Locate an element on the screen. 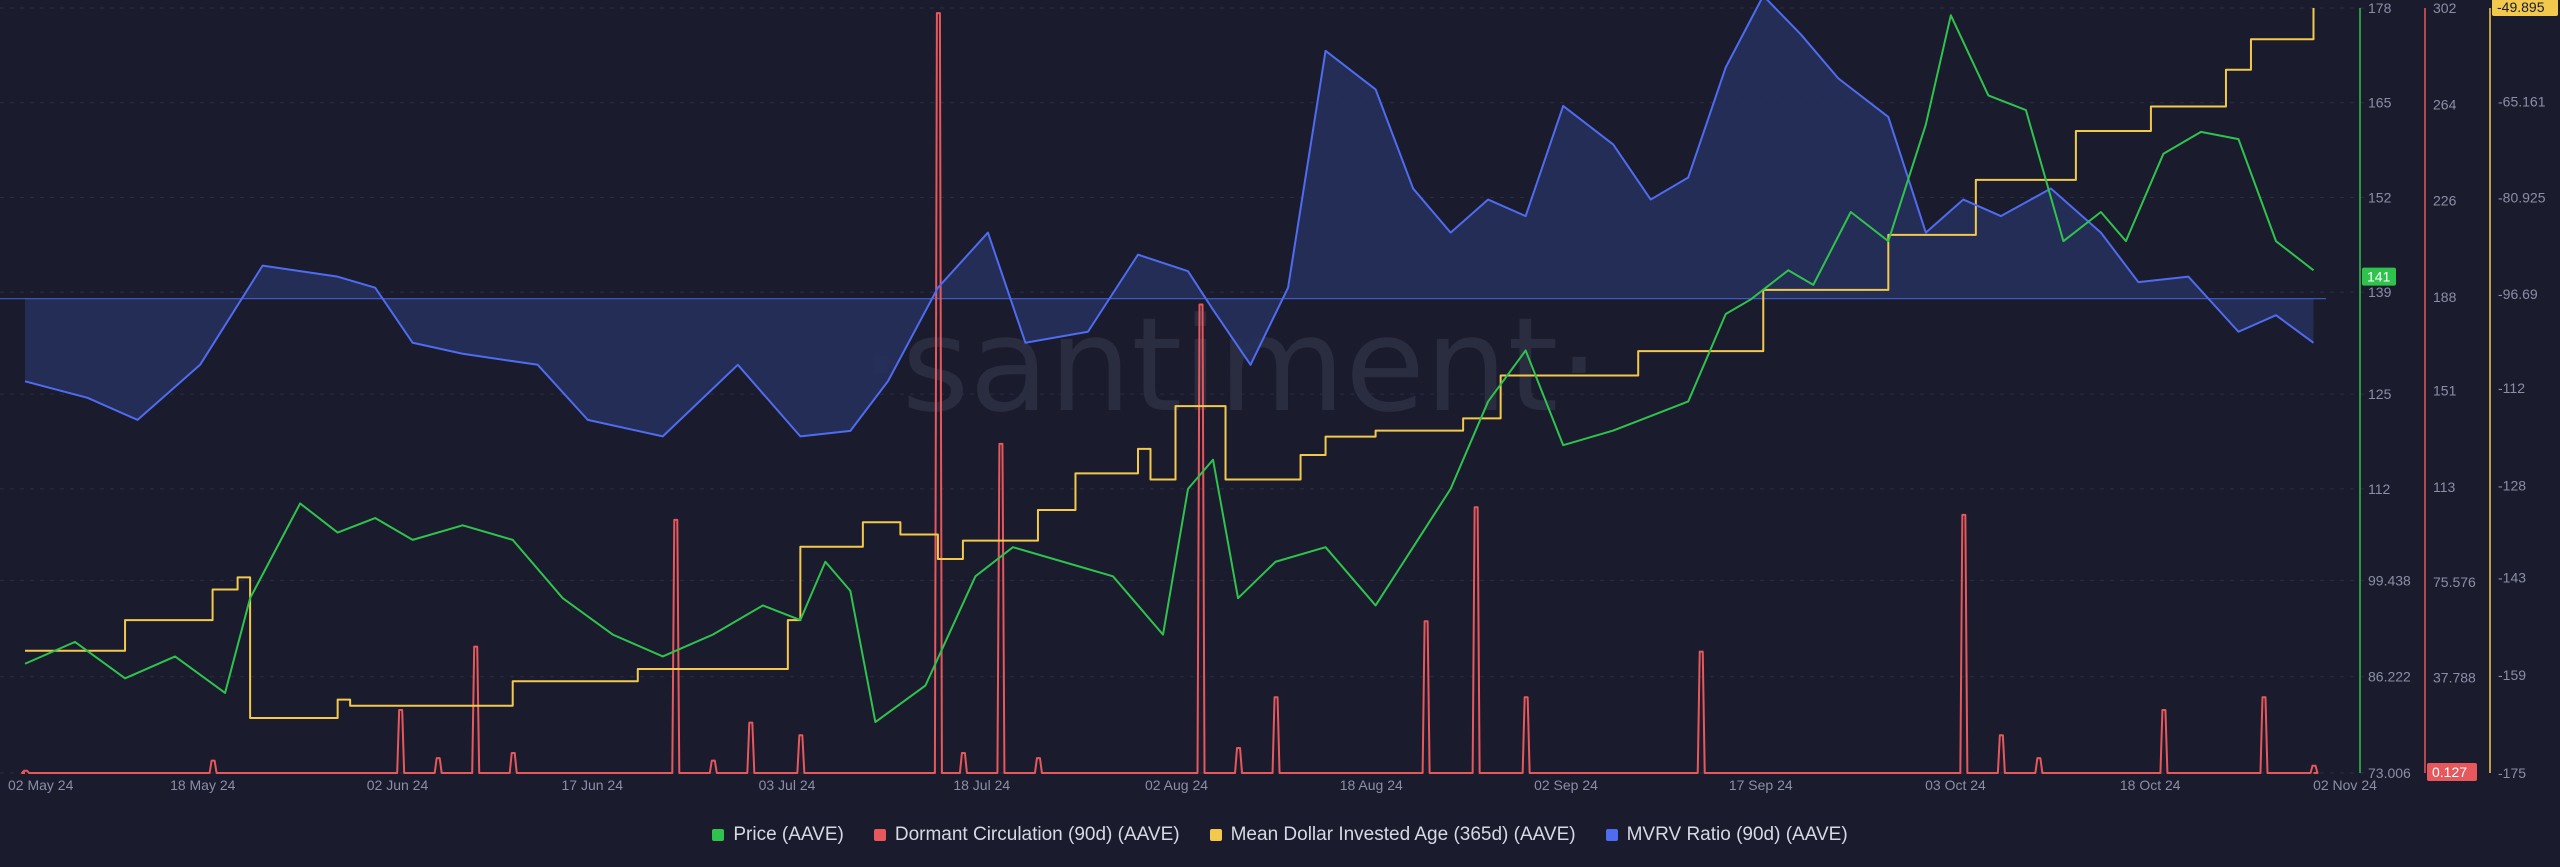  legend-item-mdia: Mean Dollar Invested Age (365d) (AAVE) is located at coordinates (1392, 835).